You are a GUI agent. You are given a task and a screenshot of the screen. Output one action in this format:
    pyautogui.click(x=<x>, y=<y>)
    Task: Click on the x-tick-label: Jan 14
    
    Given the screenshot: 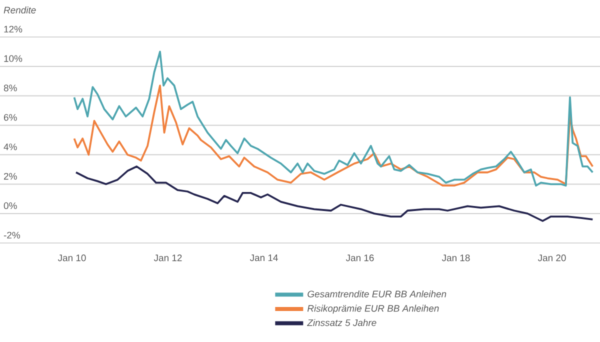 What is the action you would take?
    pyautogui.click(x=264, y=258)
    